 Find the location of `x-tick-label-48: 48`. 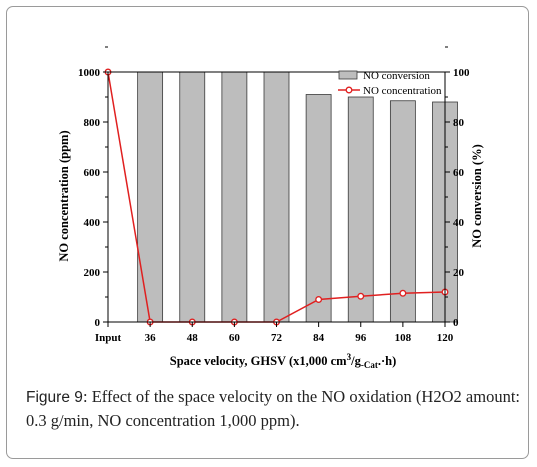

x-tick-label-48: 48 is located at coordinates (193, 338).